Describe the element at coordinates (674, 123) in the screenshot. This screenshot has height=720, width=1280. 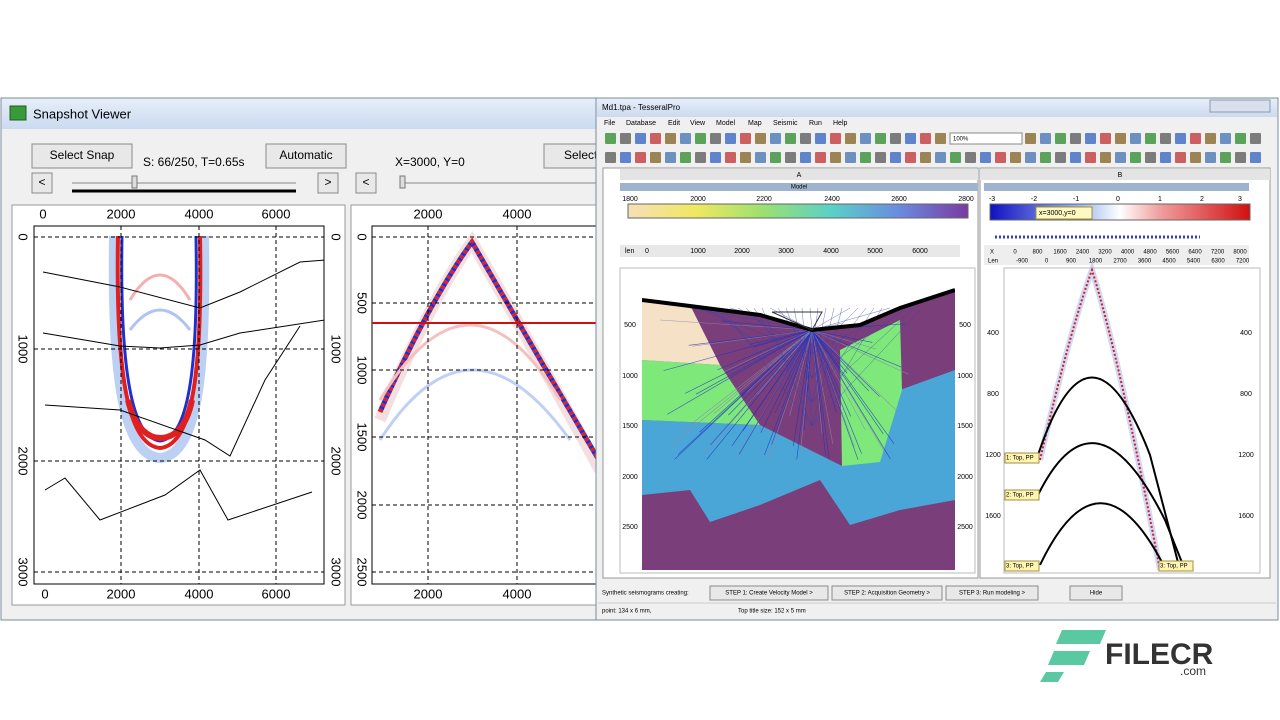
I see `menu-item: Edit` at that location.